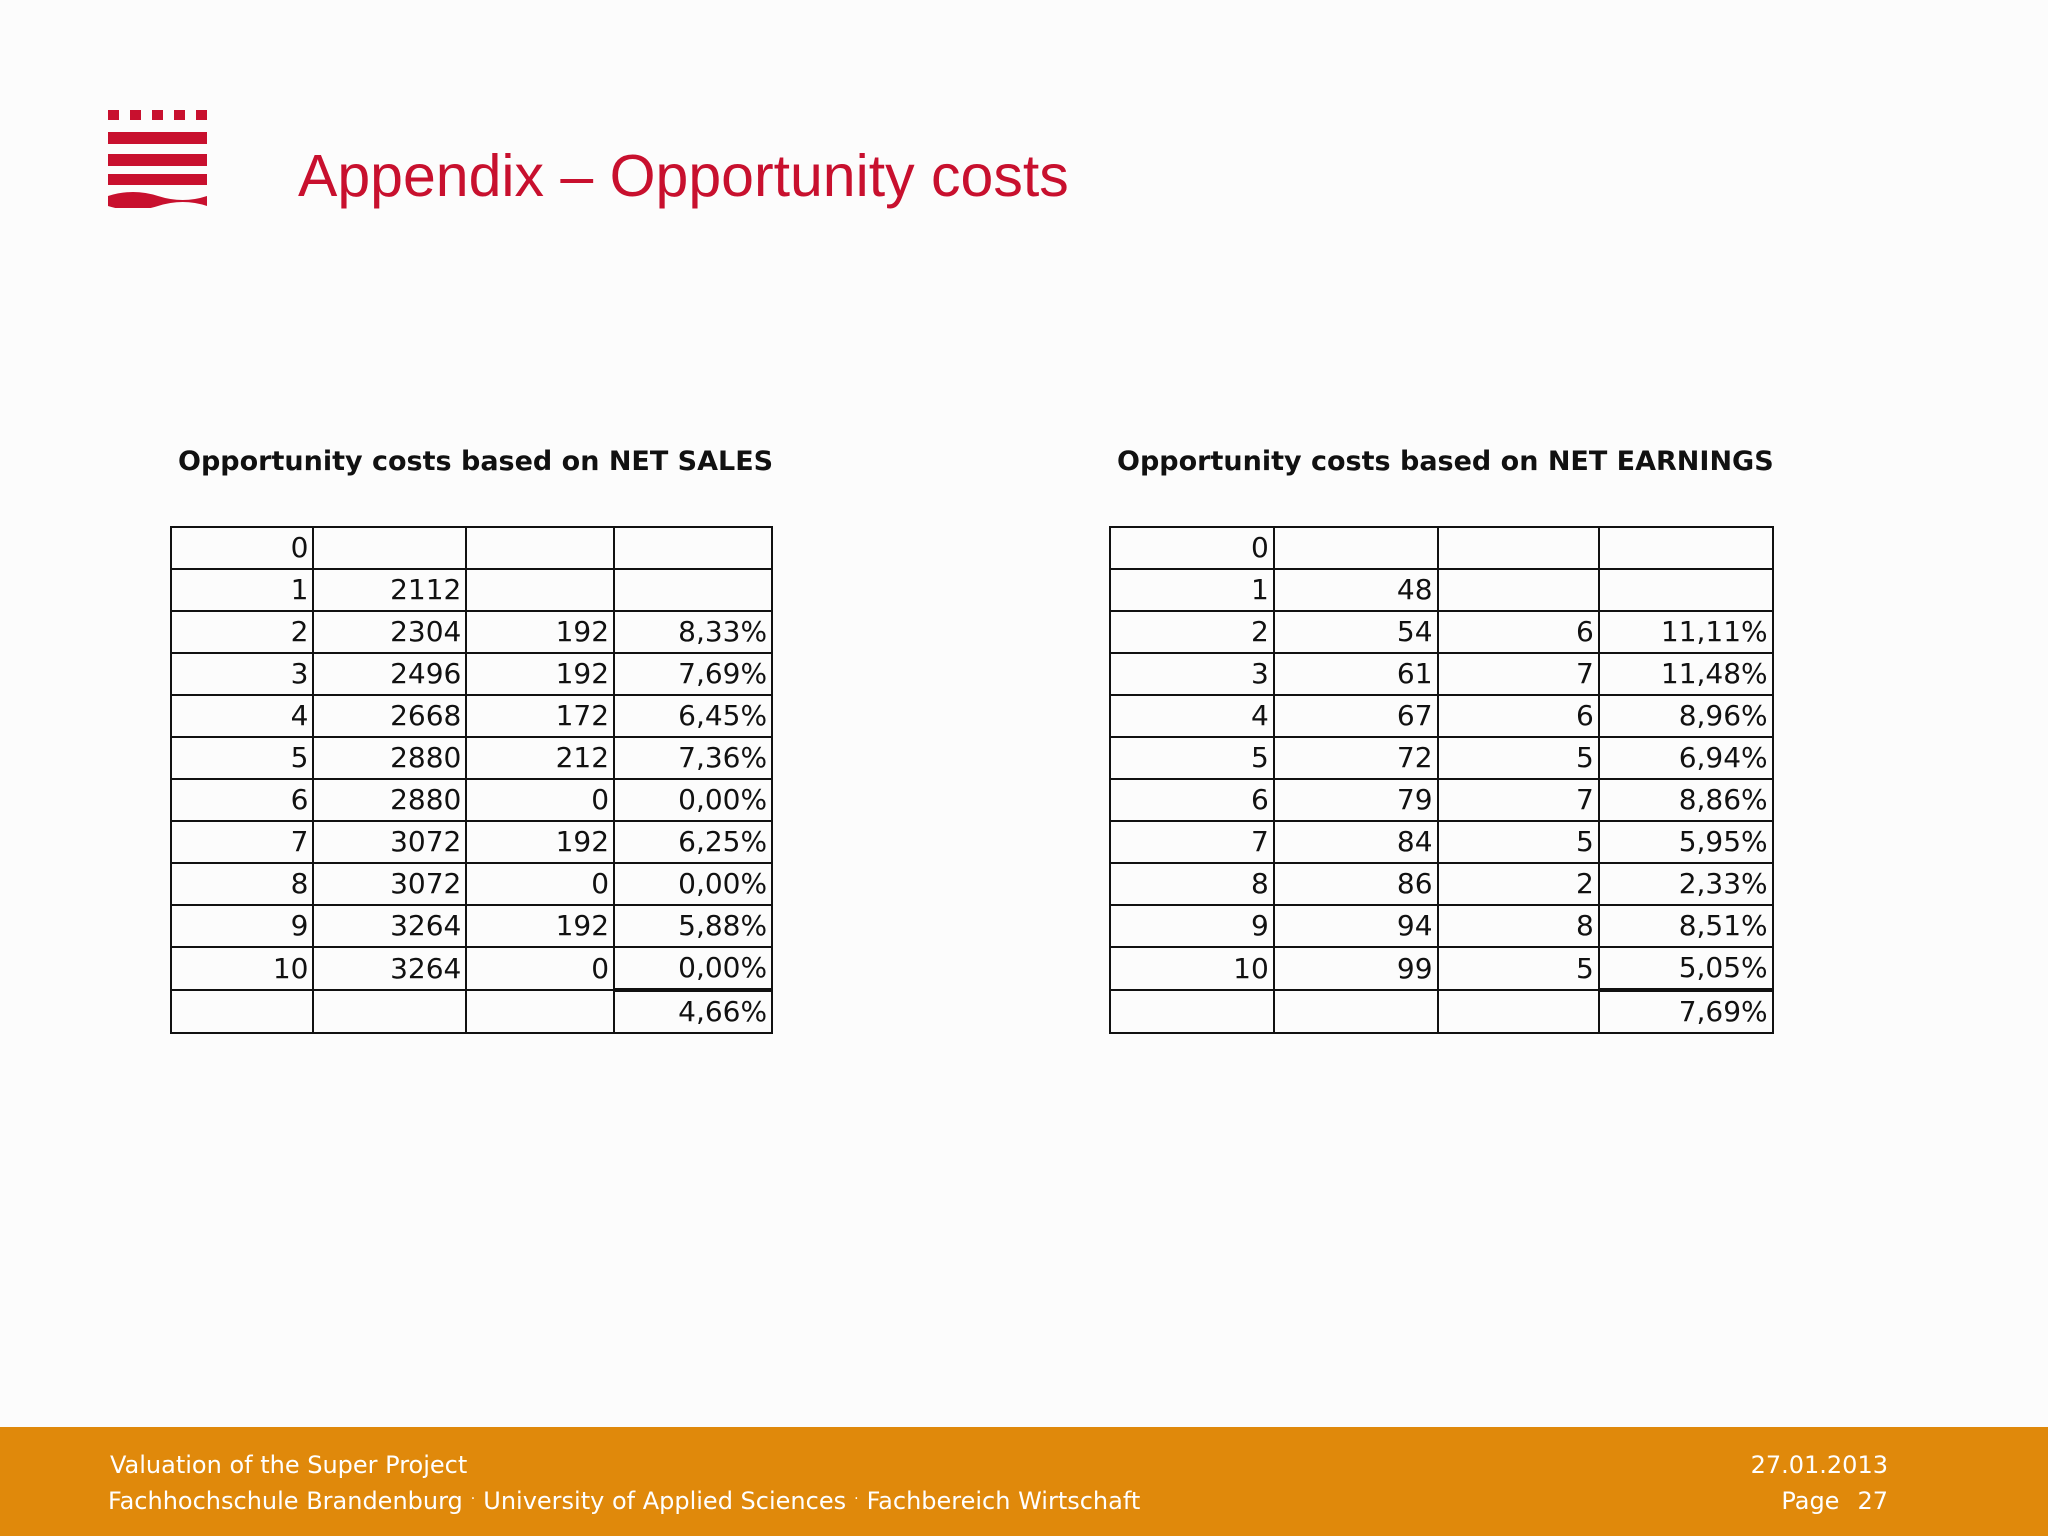  I want to click on footer-institution: Fachhochschule Brandenburg, so click(285, 1501).